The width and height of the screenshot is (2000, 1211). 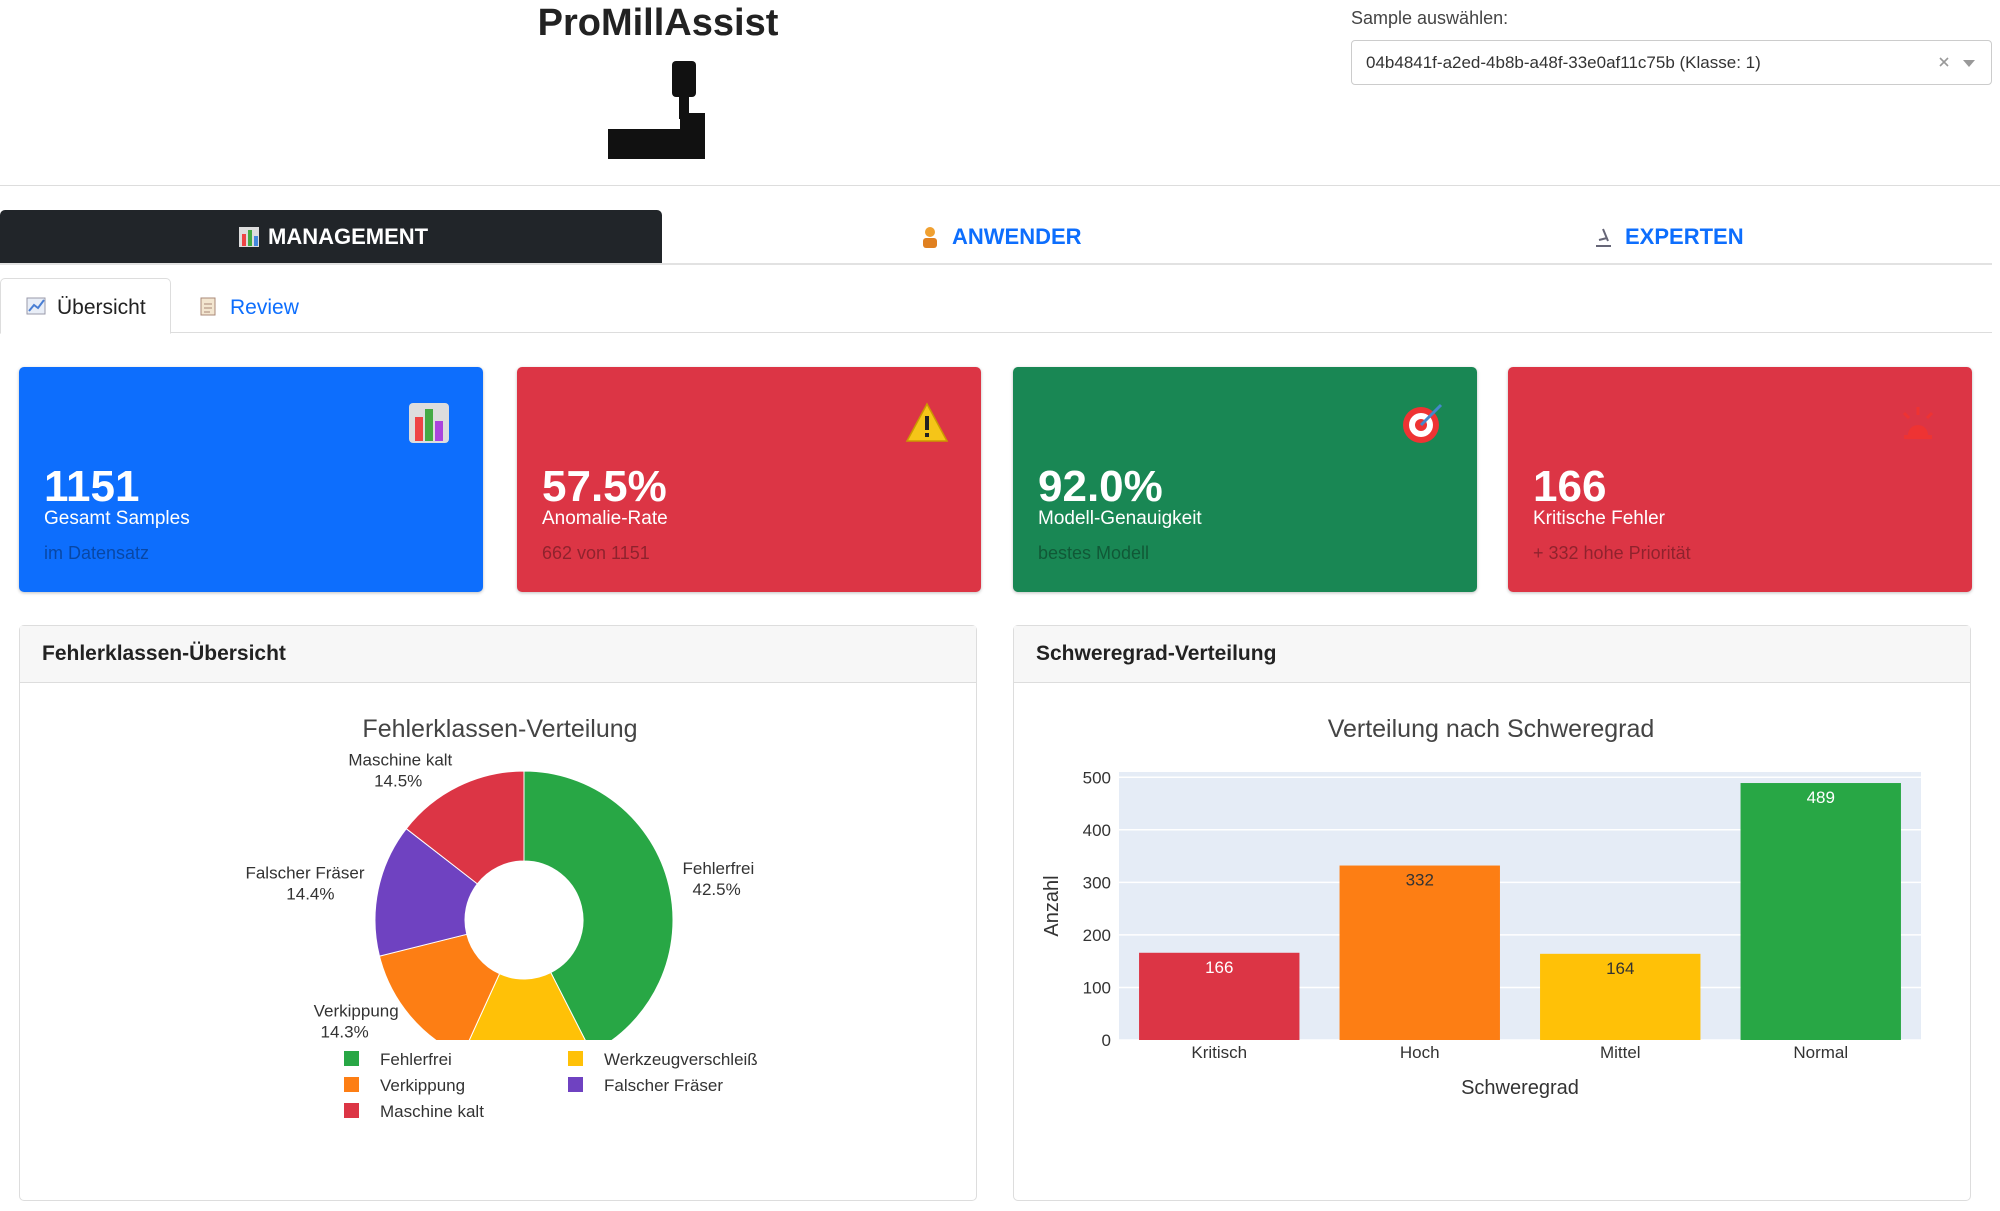 What do you see at coordinates (1106, 1040) in the screenshot?
I see `y-tick-label: 0` at bounding box center [1106, 1040].